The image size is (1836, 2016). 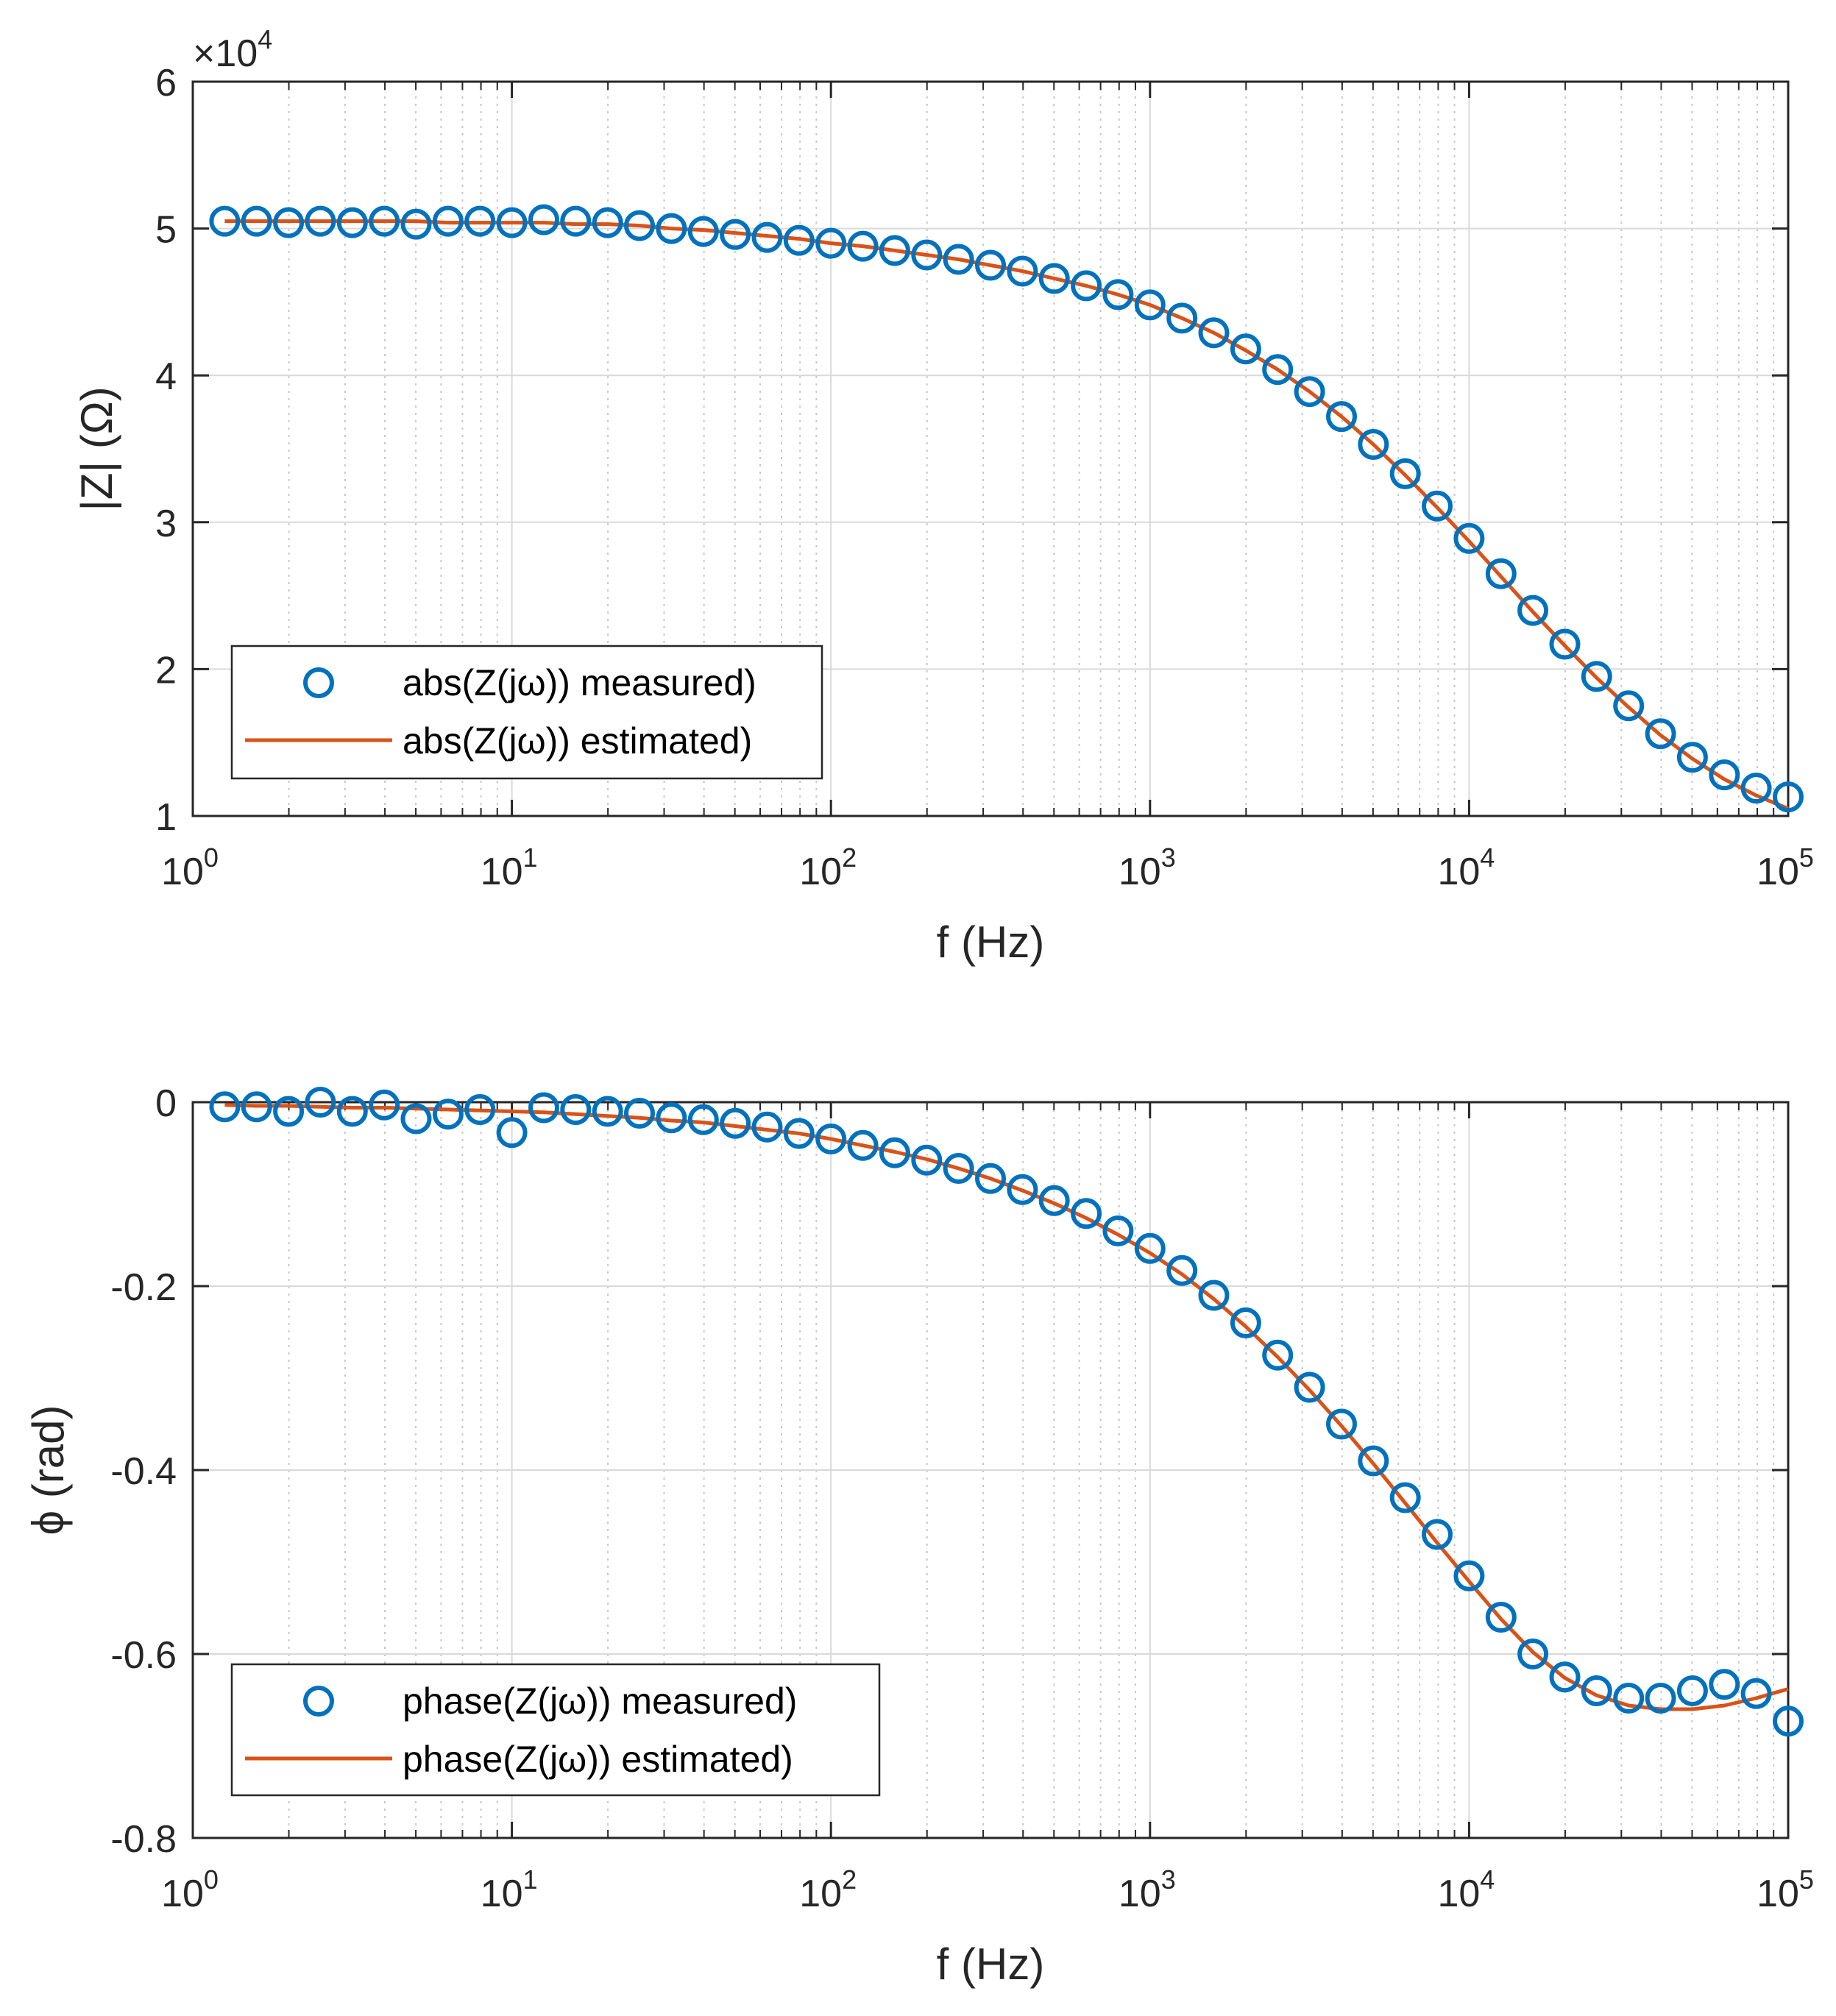 I want to click on magnitude-legend-box, so click(x=526, y=712).